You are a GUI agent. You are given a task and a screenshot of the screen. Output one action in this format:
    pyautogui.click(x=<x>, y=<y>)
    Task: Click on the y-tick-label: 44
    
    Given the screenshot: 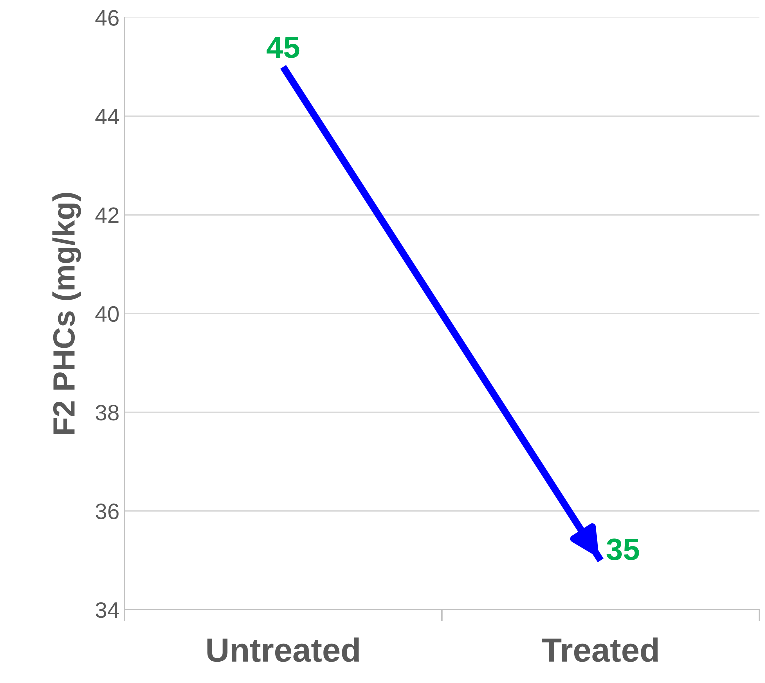 What is the action you would take?
    pyautogui.click(x=108, y=117)
    